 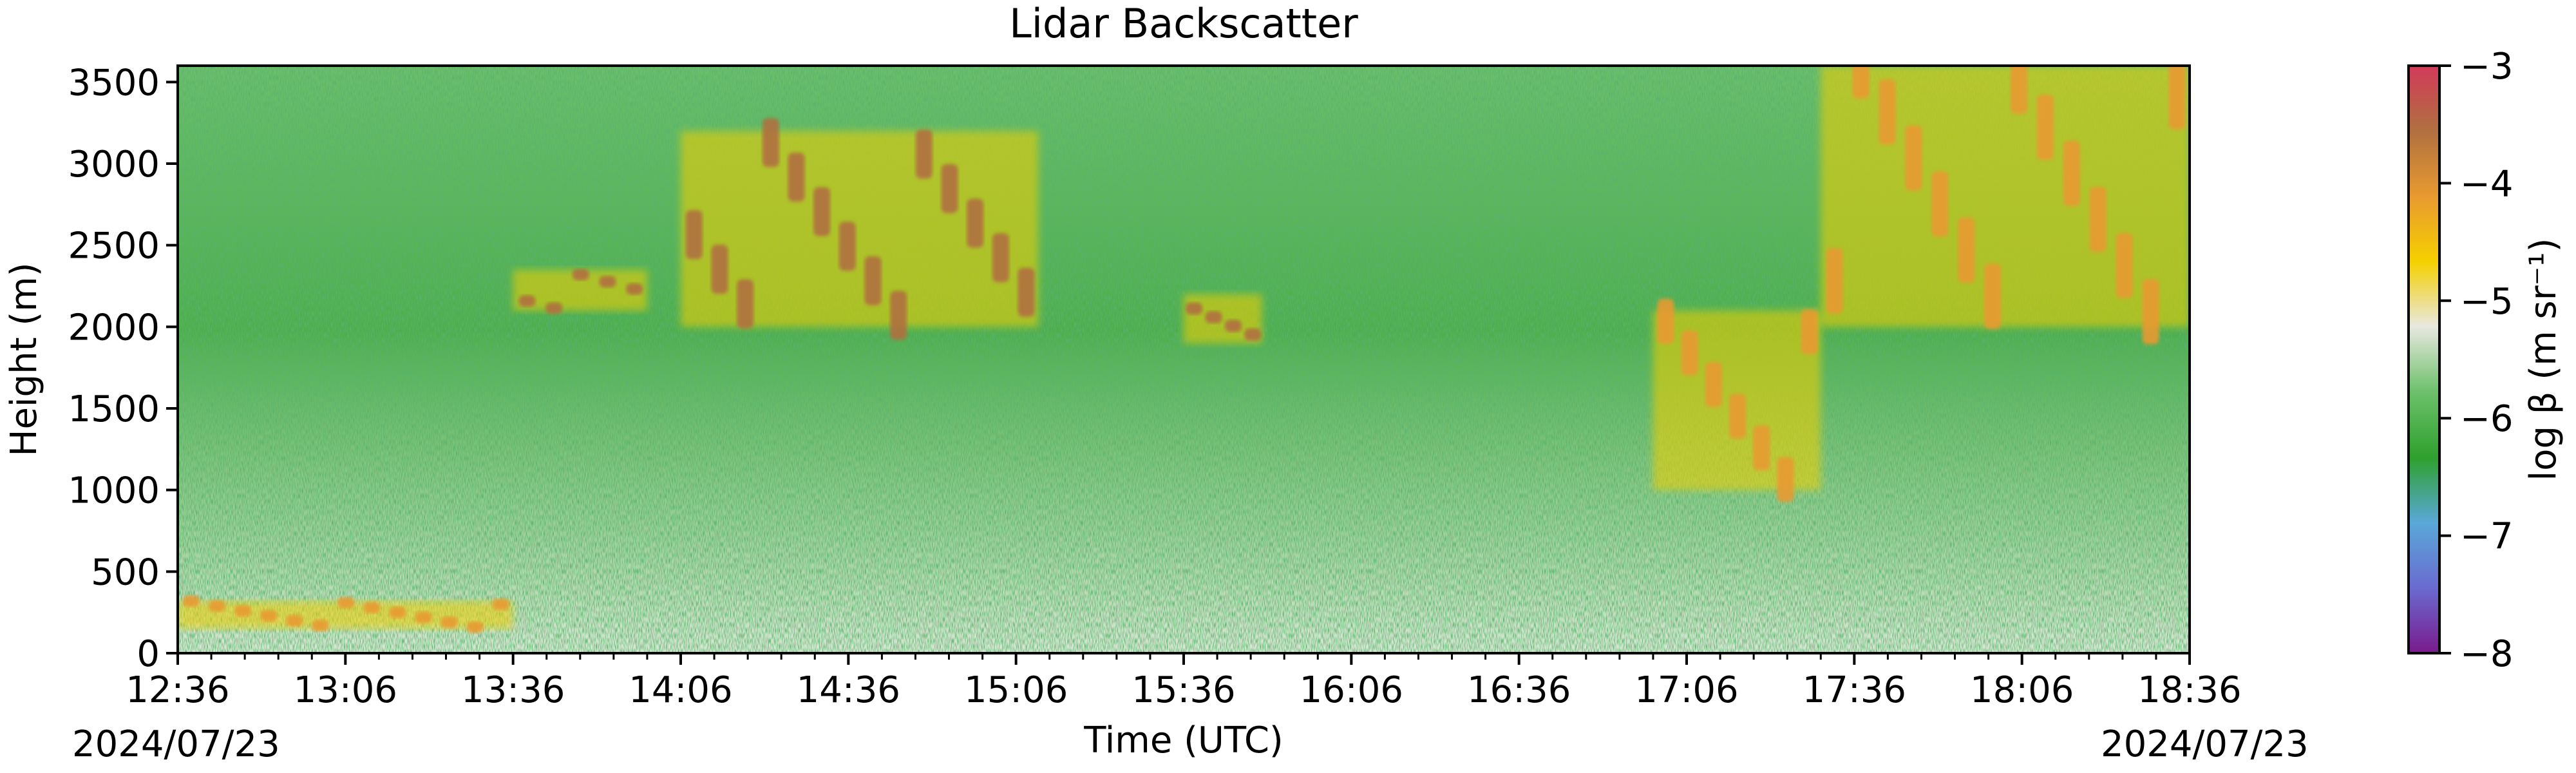 What do you see at coordinates (114, 409) in the screenshot?
I see `y-tick-label: 1500` at bounding box center [114, 409].